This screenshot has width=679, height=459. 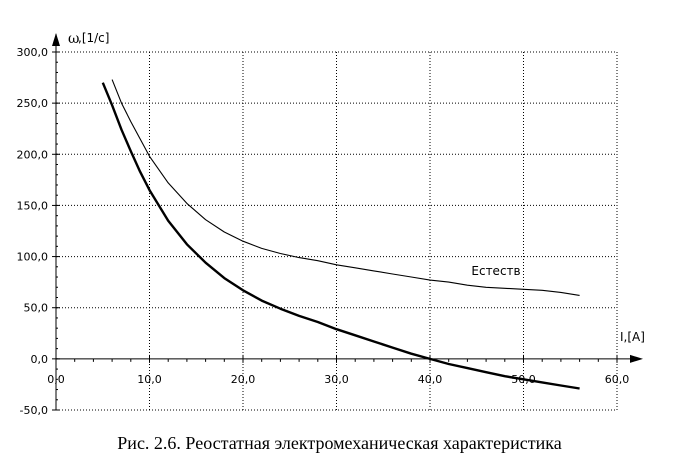 I want to click on x-tick-label: 0,0, so click(x=56, y=379).